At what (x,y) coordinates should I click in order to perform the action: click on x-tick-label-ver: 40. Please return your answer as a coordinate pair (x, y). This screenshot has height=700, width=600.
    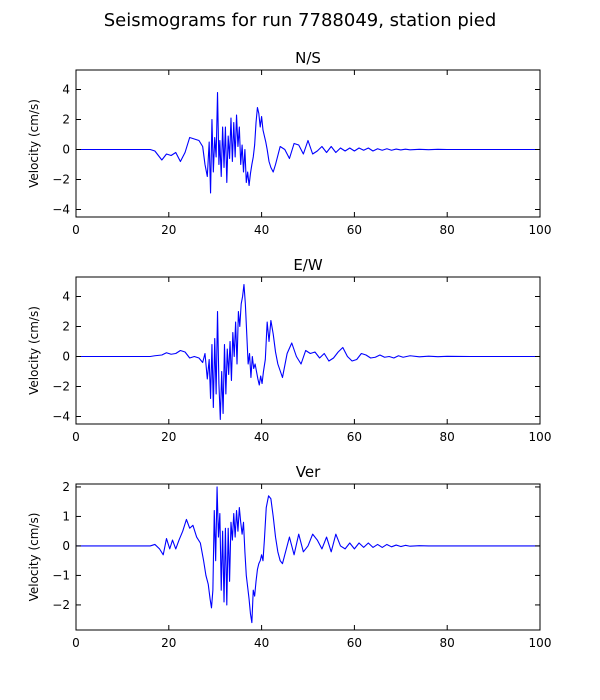
    Looking at the image, I should click on (261, 643).